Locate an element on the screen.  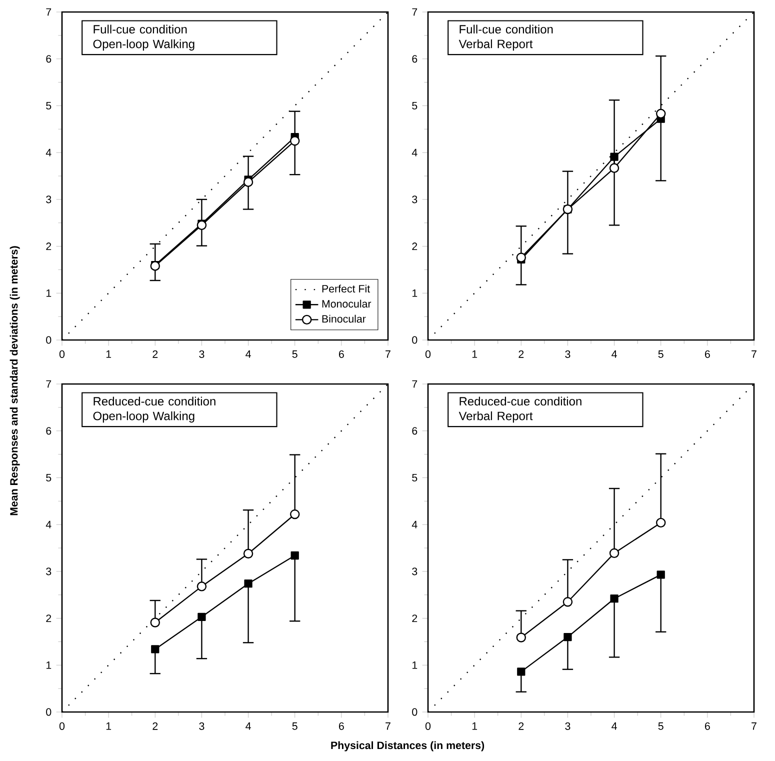
legend-label: Monocular is located at coordinates (347, 304).